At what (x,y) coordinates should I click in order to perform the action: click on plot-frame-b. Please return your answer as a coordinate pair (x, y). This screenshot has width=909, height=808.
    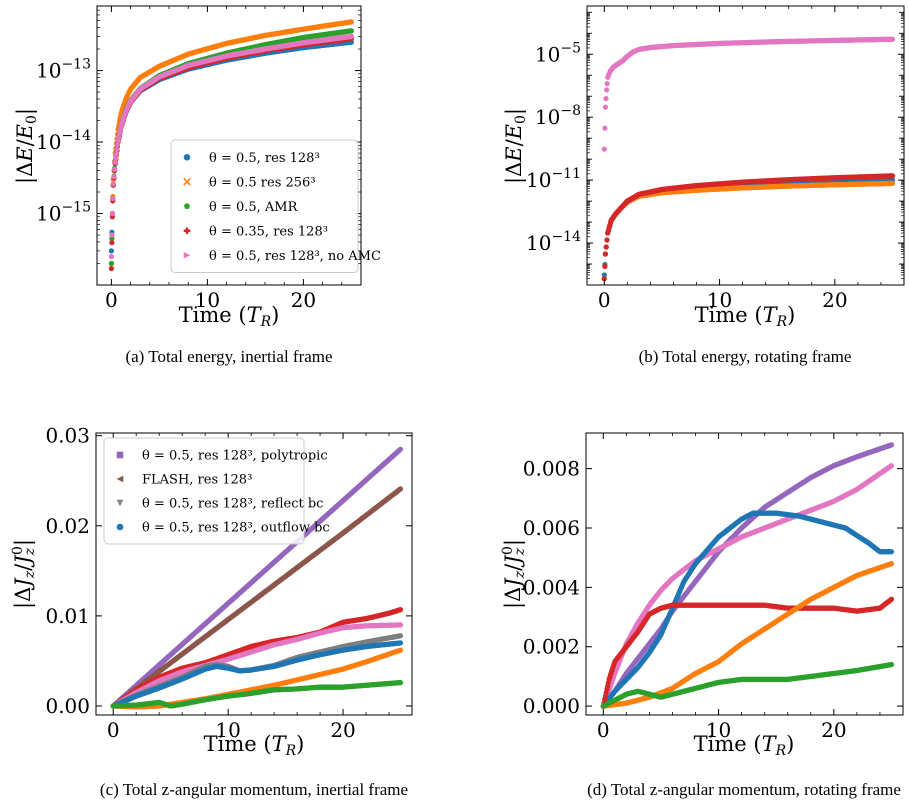
    Looking at the image, I should click on (745, 145).